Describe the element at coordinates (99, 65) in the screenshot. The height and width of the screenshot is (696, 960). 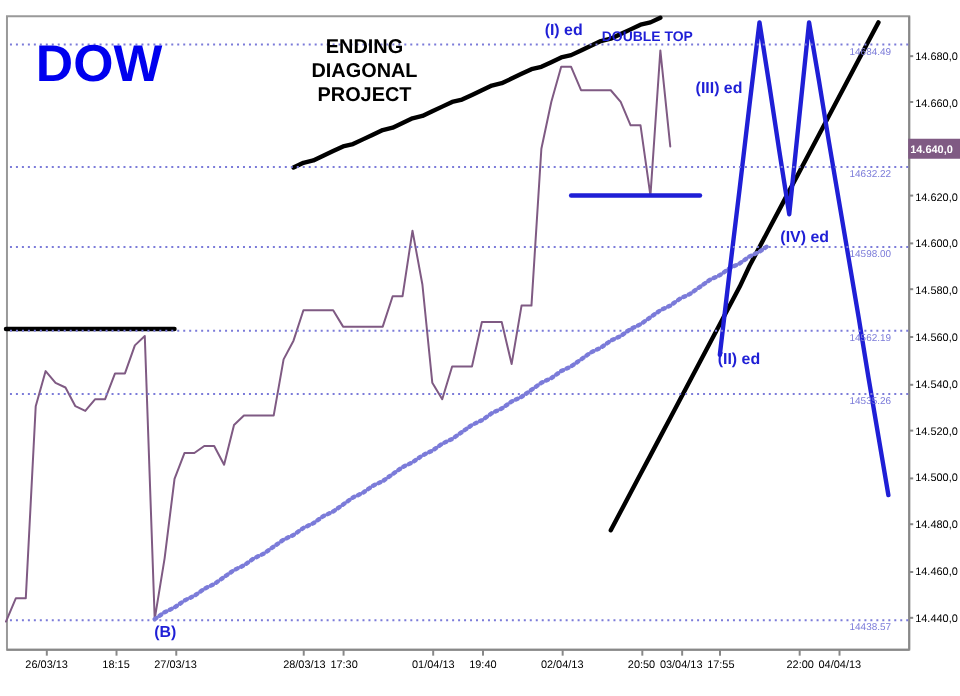
I see `text: DOW` at that location.